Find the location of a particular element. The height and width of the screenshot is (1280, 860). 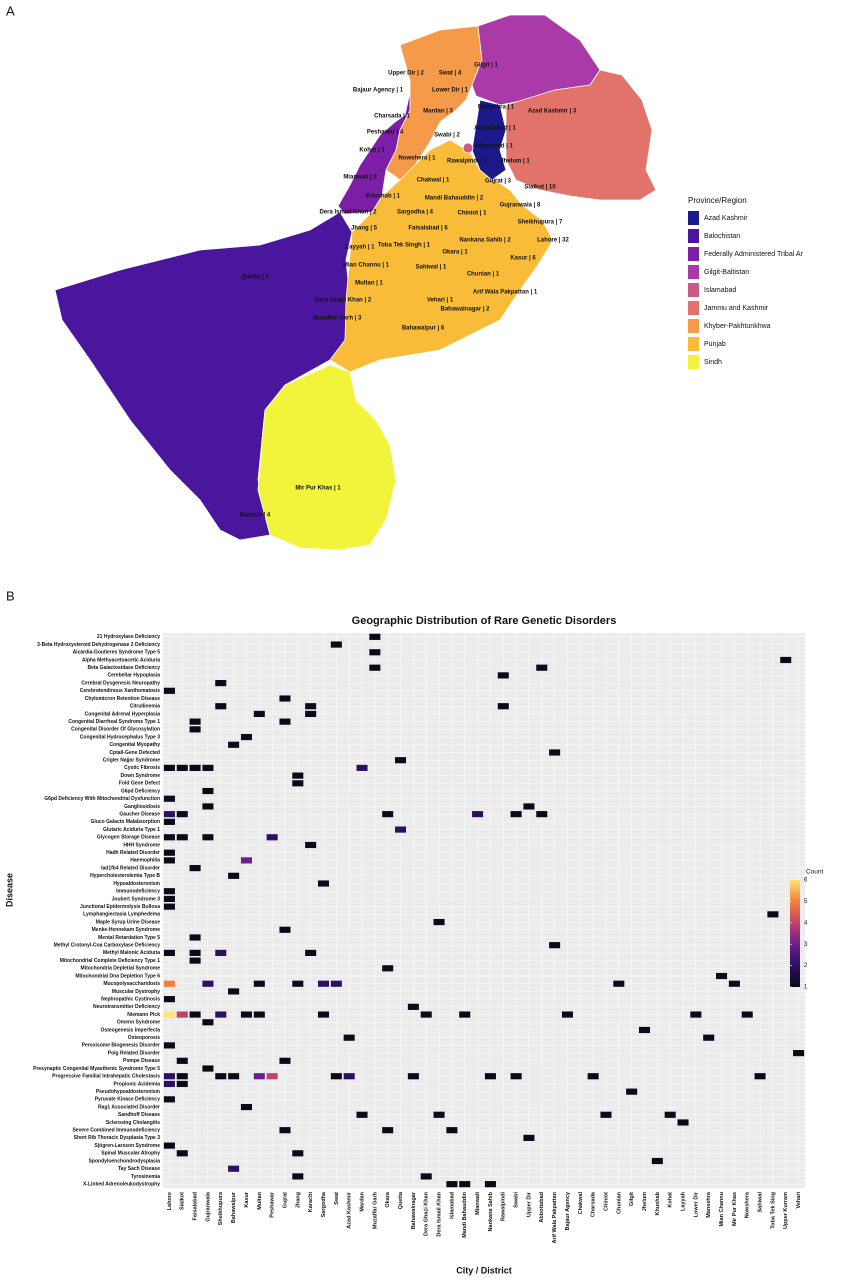

city-label: Chunian | 1 is located at coordinates (483, 275).